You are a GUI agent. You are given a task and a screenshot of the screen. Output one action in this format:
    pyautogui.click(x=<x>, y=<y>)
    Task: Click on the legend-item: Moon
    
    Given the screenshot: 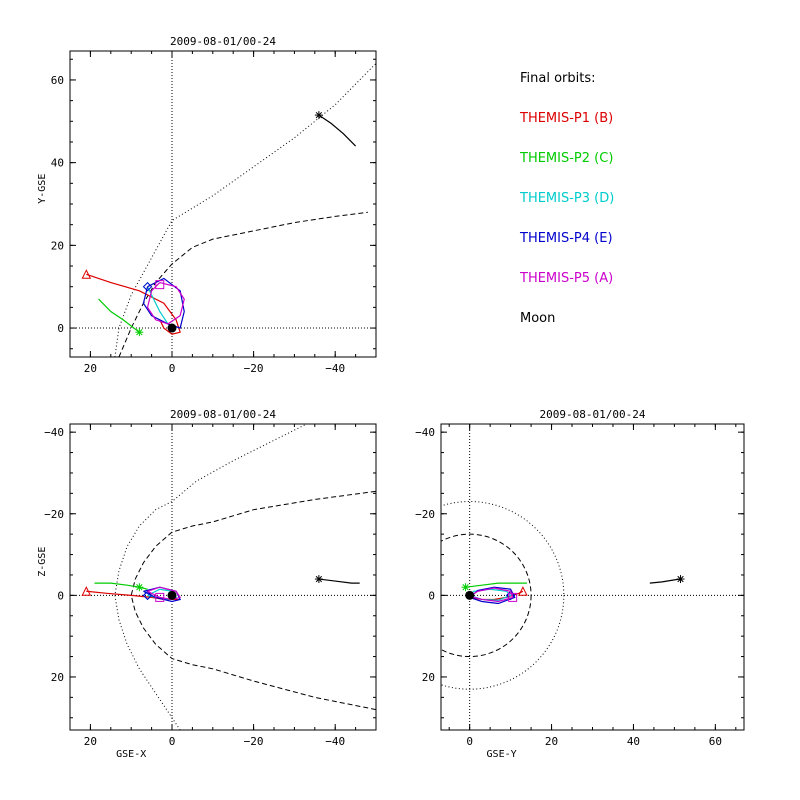 What is the action you would take?
    pyautogui.click(x=537, y=318)
    